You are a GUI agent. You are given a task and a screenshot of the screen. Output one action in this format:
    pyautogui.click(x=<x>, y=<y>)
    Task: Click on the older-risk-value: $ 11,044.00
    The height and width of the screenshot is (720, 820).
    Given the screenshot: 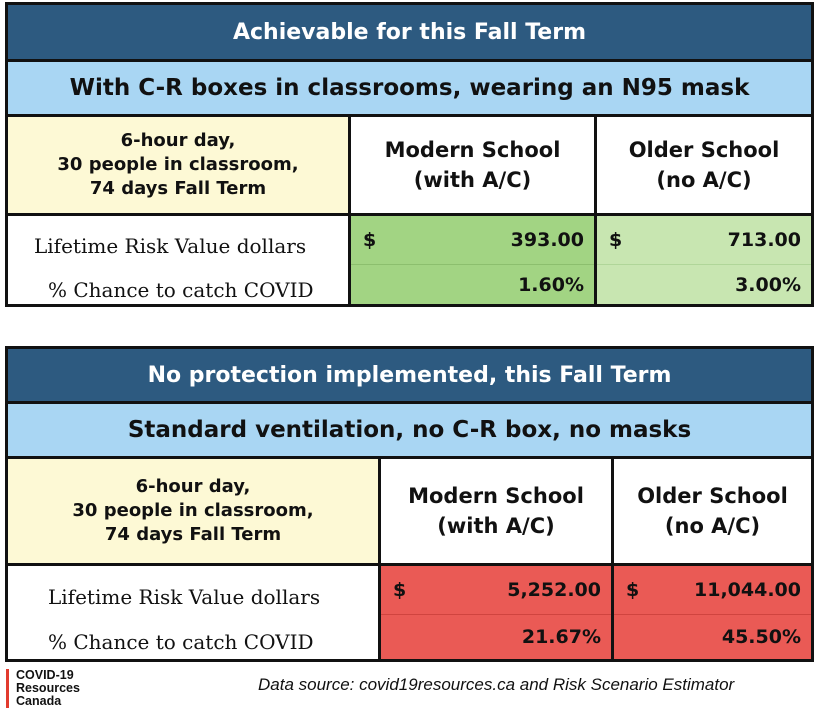 What is the action you would take?
    pyautogui.click(x=712, y=590)
    